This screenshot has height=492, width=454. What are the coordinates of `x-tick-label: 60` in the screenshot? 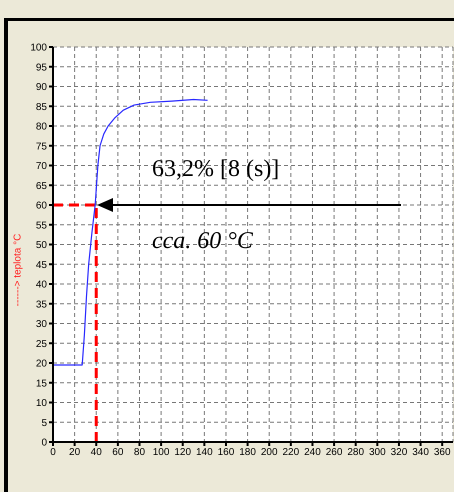 It's located at (118, 452).